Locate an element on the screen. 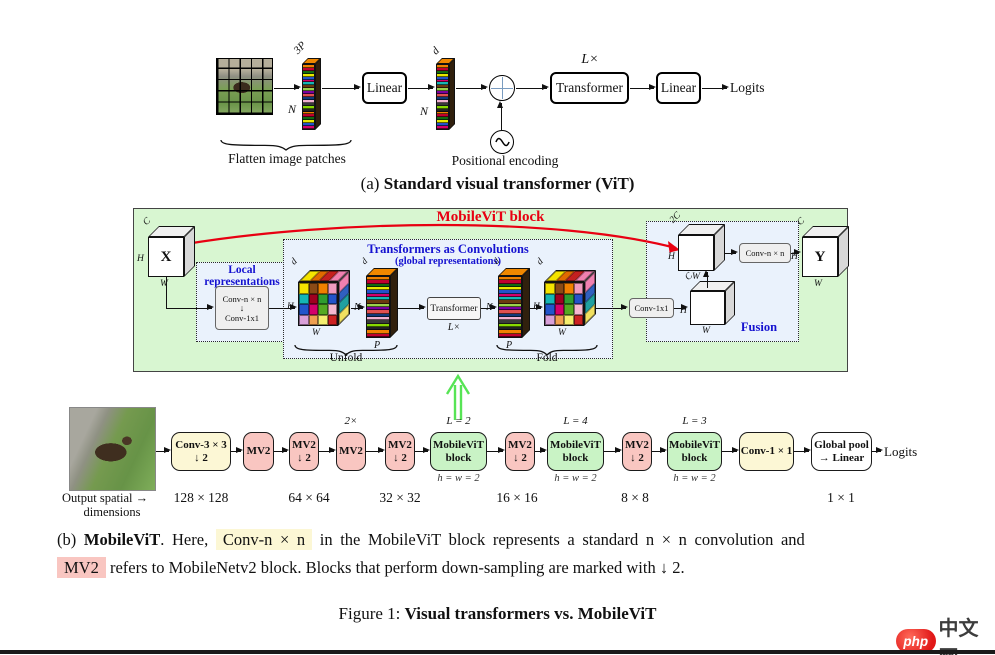 The width and height of the screenshot is (995, 655). spatial-dim-label: 16 × 16 is located at coordinates (517, 497).